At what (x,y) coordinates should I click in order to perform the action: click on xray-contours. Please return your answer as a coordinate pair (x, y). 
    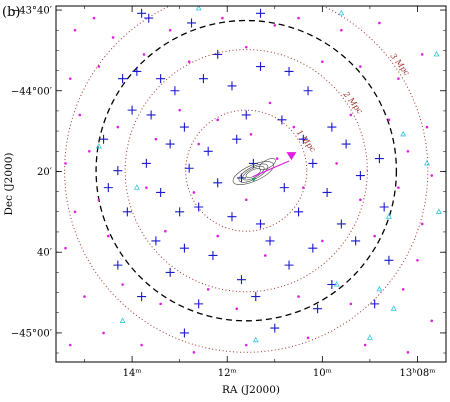
    Looking at the image, I should click on (254, 171).